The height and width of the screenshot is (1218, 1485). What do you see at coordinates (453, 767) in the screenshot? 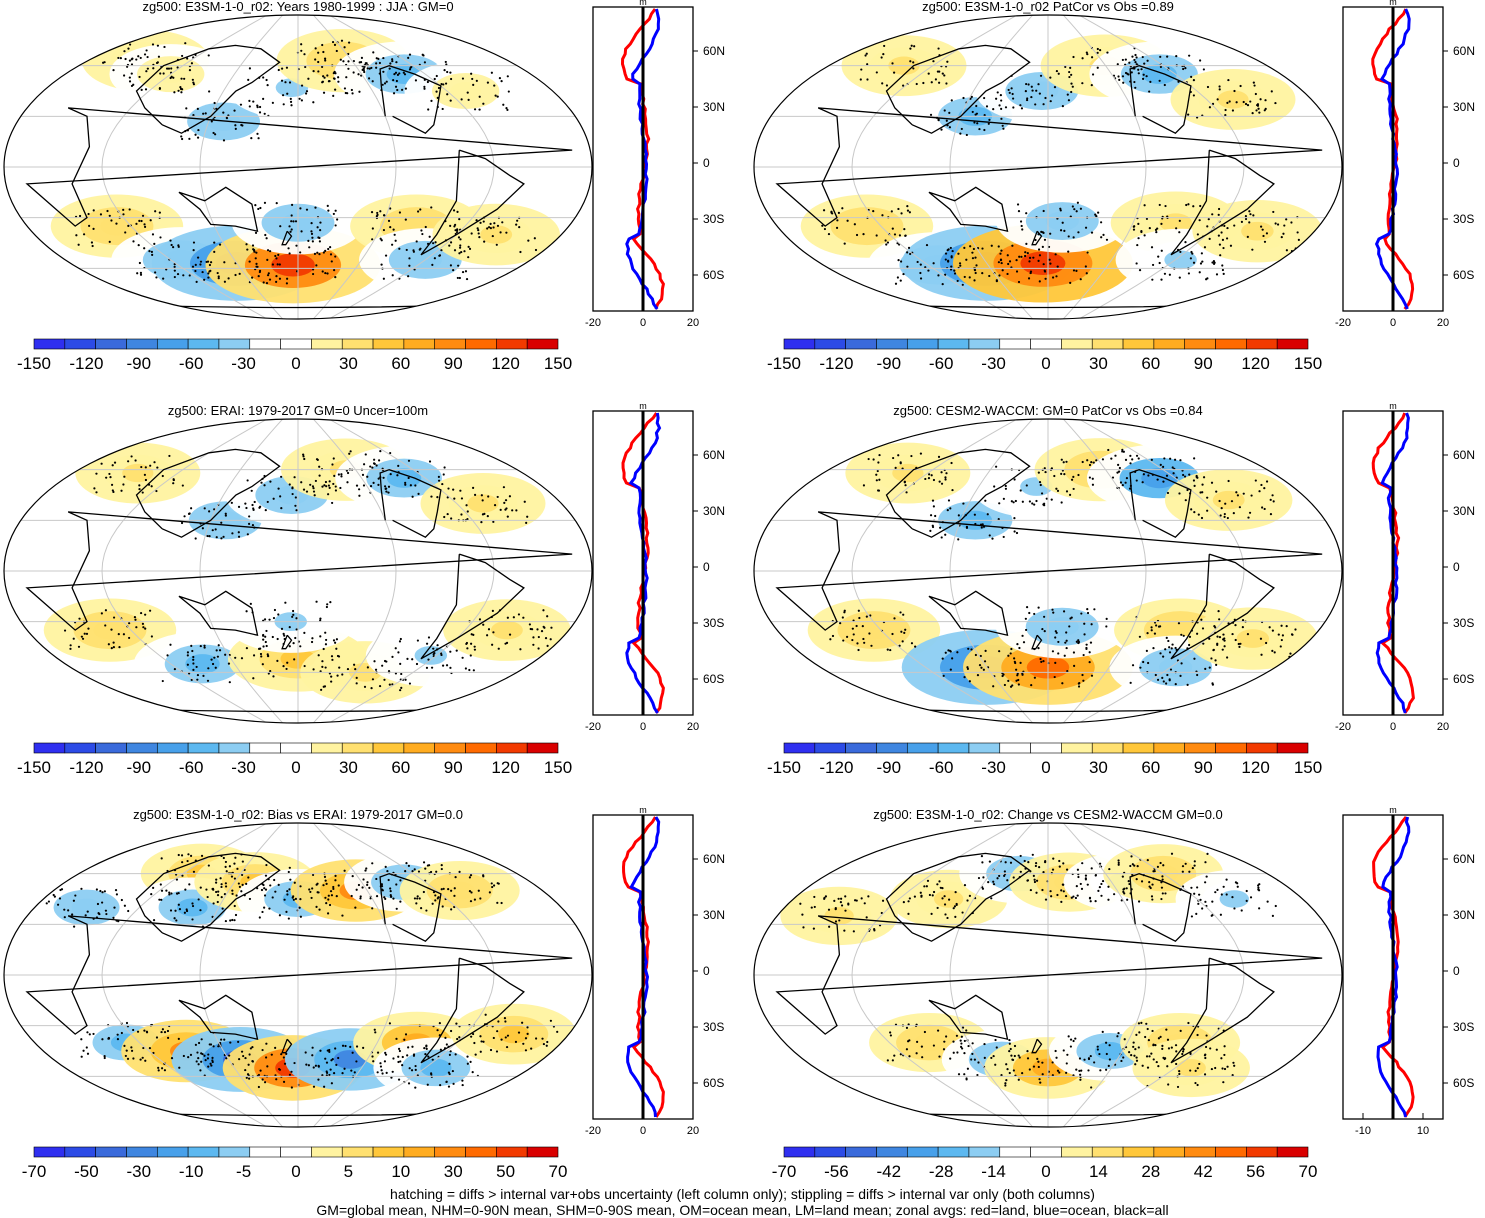
I see `colorbar-tick-label: 90` at bounding box center [453, 767].